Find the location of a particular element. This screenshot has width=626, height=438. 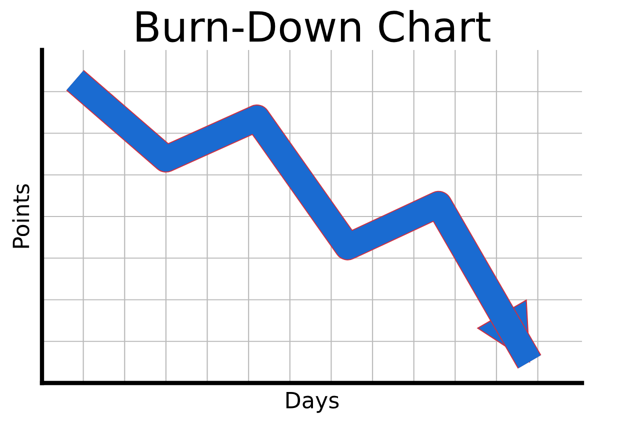

chart-title: Burn-Down Chart is located at coordinates (313, 26).